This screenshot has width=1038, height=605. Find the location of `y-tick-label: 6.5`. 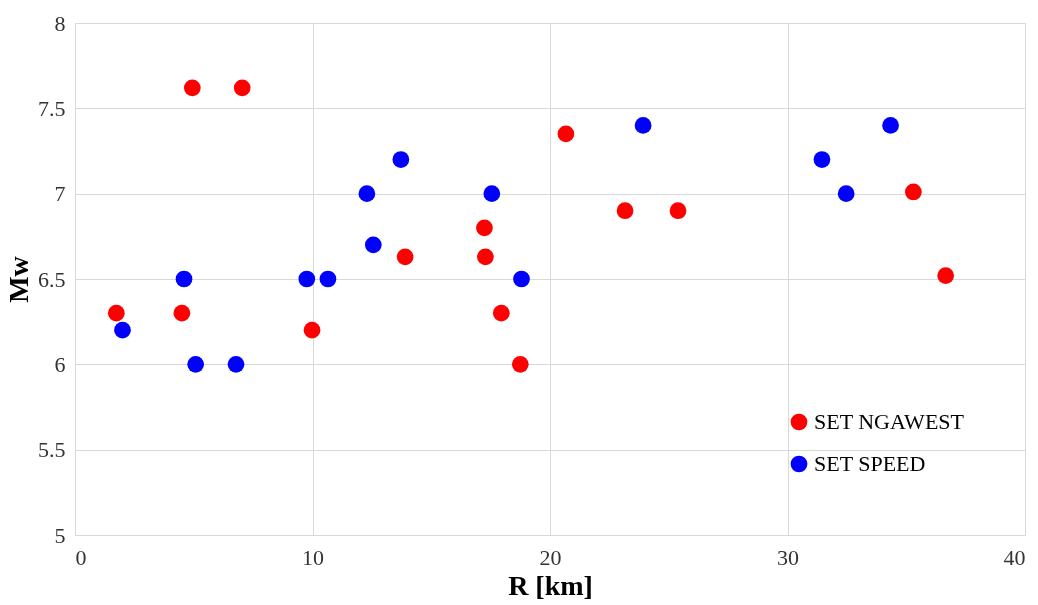

y-tick-label: 6.5 is located at coordinates (52, 279).